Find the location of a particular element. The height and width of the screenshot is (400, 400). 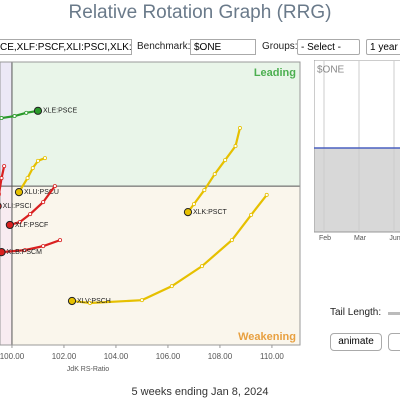

side-title: $ONE is located at coordinates (331, 70).